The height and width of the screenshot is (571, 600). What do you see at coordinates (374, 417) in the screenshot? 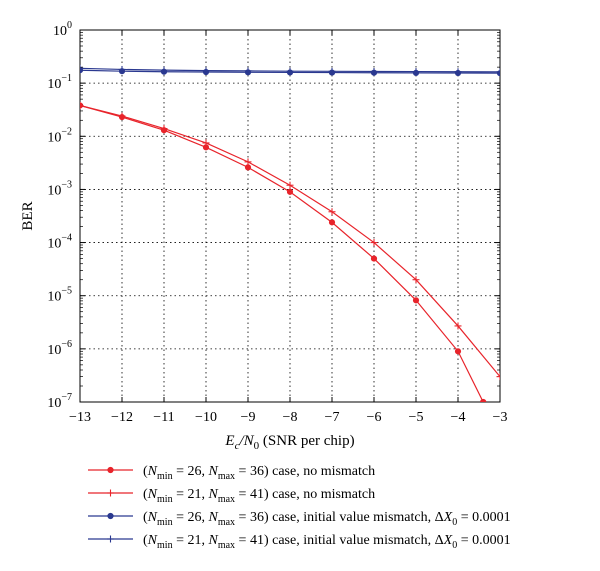
I see `x-tick-label: −6` at bounding box center [374, 417].